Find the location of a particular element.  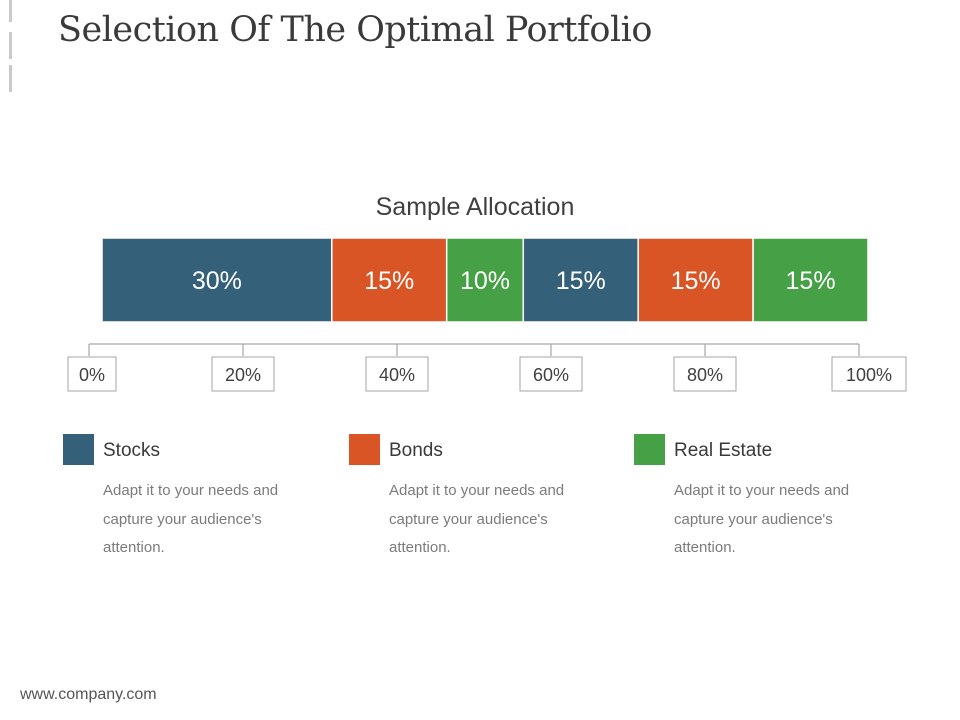

page-title: Selection Of The Optimal Portfolio is located at coordinates (355, 30).